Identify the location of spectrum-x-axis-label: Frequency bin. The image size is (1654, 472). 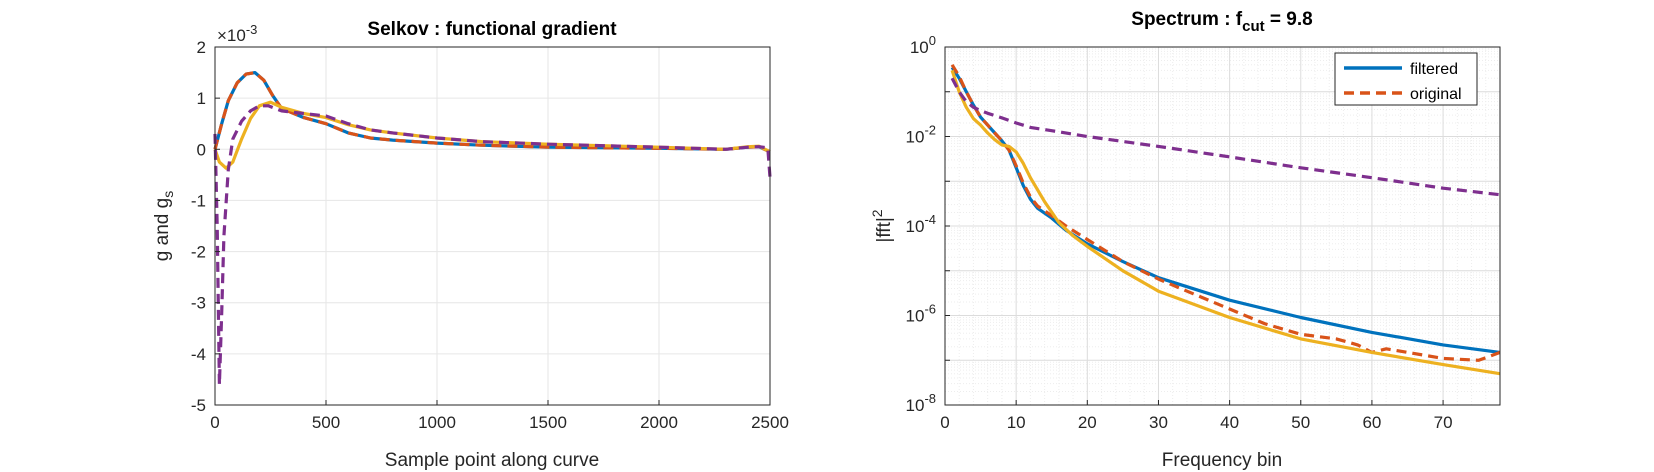
(1222, 460).